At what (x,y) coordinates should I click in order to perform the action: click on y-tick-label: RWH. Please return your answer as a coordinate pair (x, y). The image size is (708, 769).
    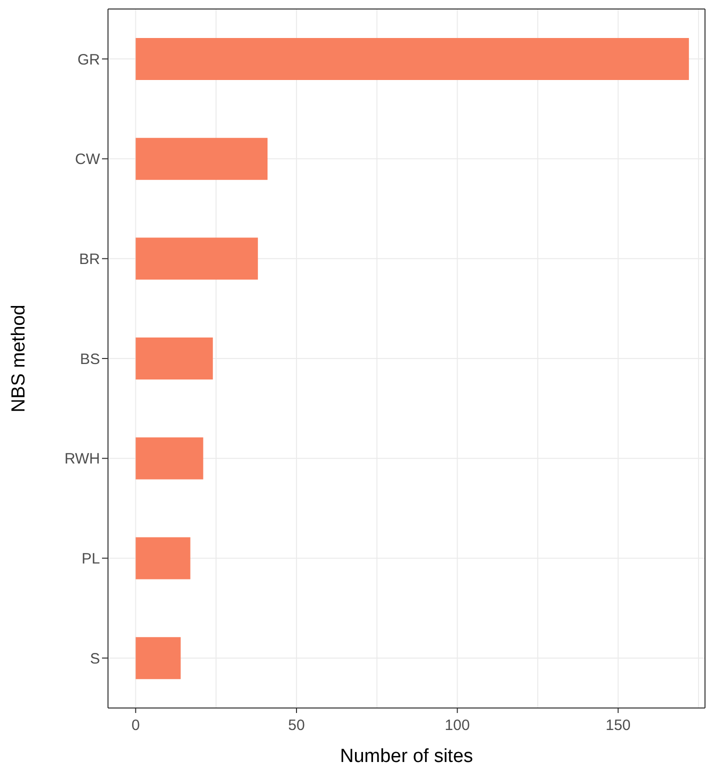
    Looking at the image, I should click on (82, 459).